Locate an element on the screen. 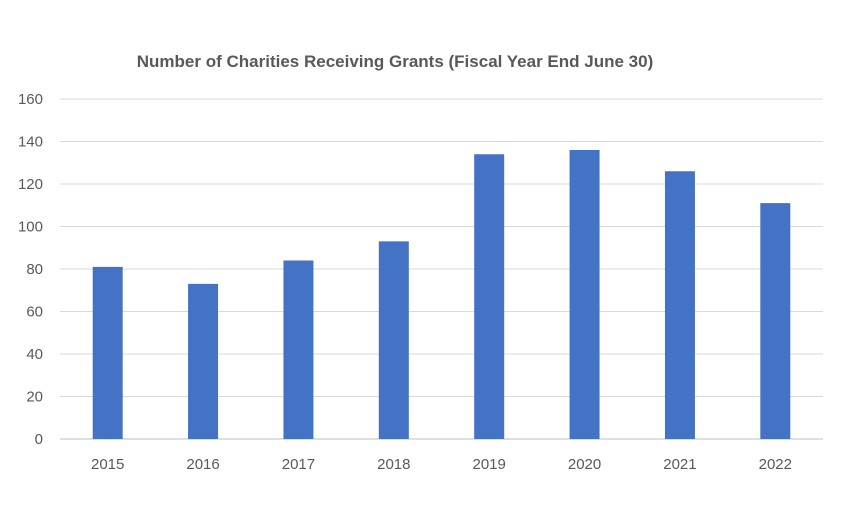  x-tick-label: 2020 is located at coordinates (584, 464).